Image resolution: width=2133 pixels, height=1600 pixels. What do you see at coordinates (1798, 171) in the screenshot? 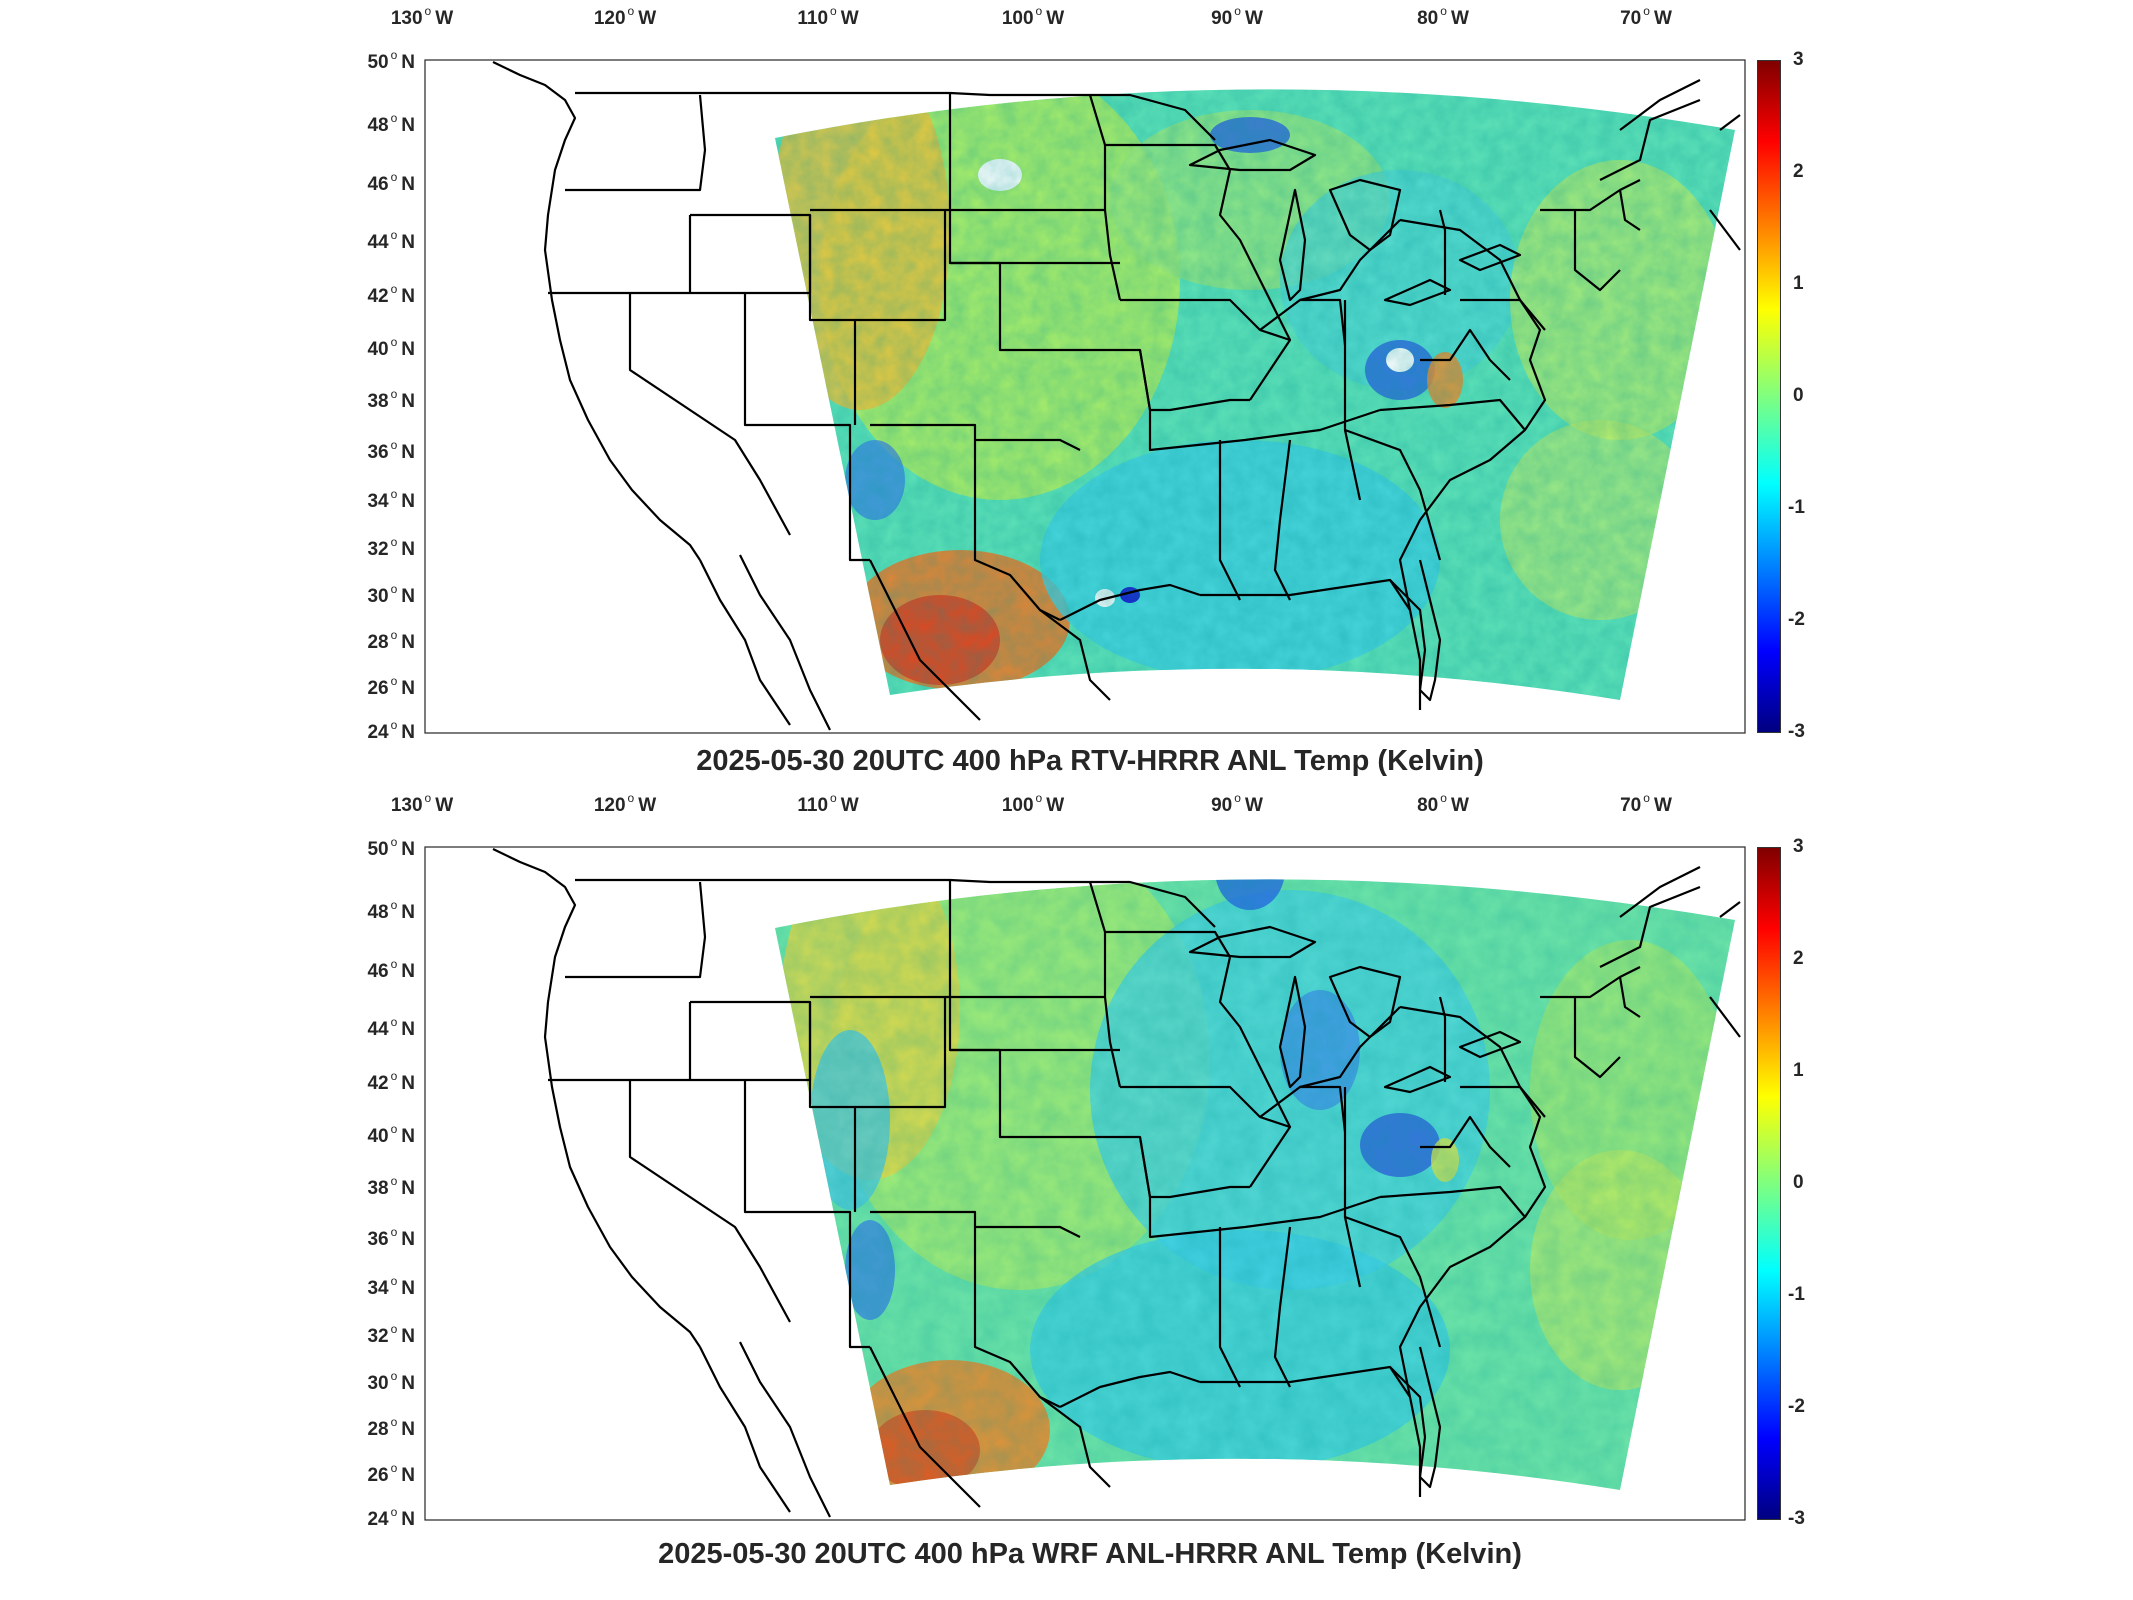
I see `top-colorbar-tick: 2` at bounding box center [1798, 171].